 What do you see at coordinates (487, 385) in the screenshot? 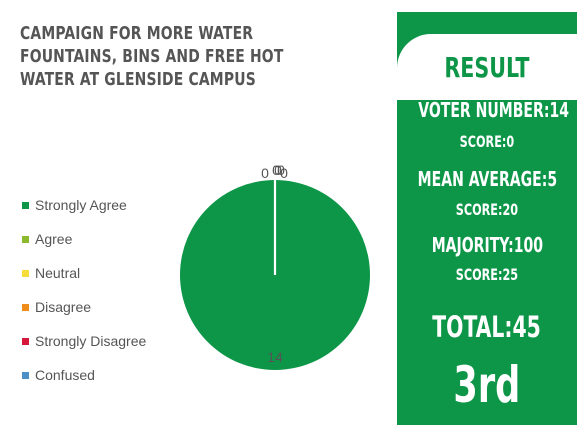
I see `rank: 3rd` at bounding box center [487, 385].